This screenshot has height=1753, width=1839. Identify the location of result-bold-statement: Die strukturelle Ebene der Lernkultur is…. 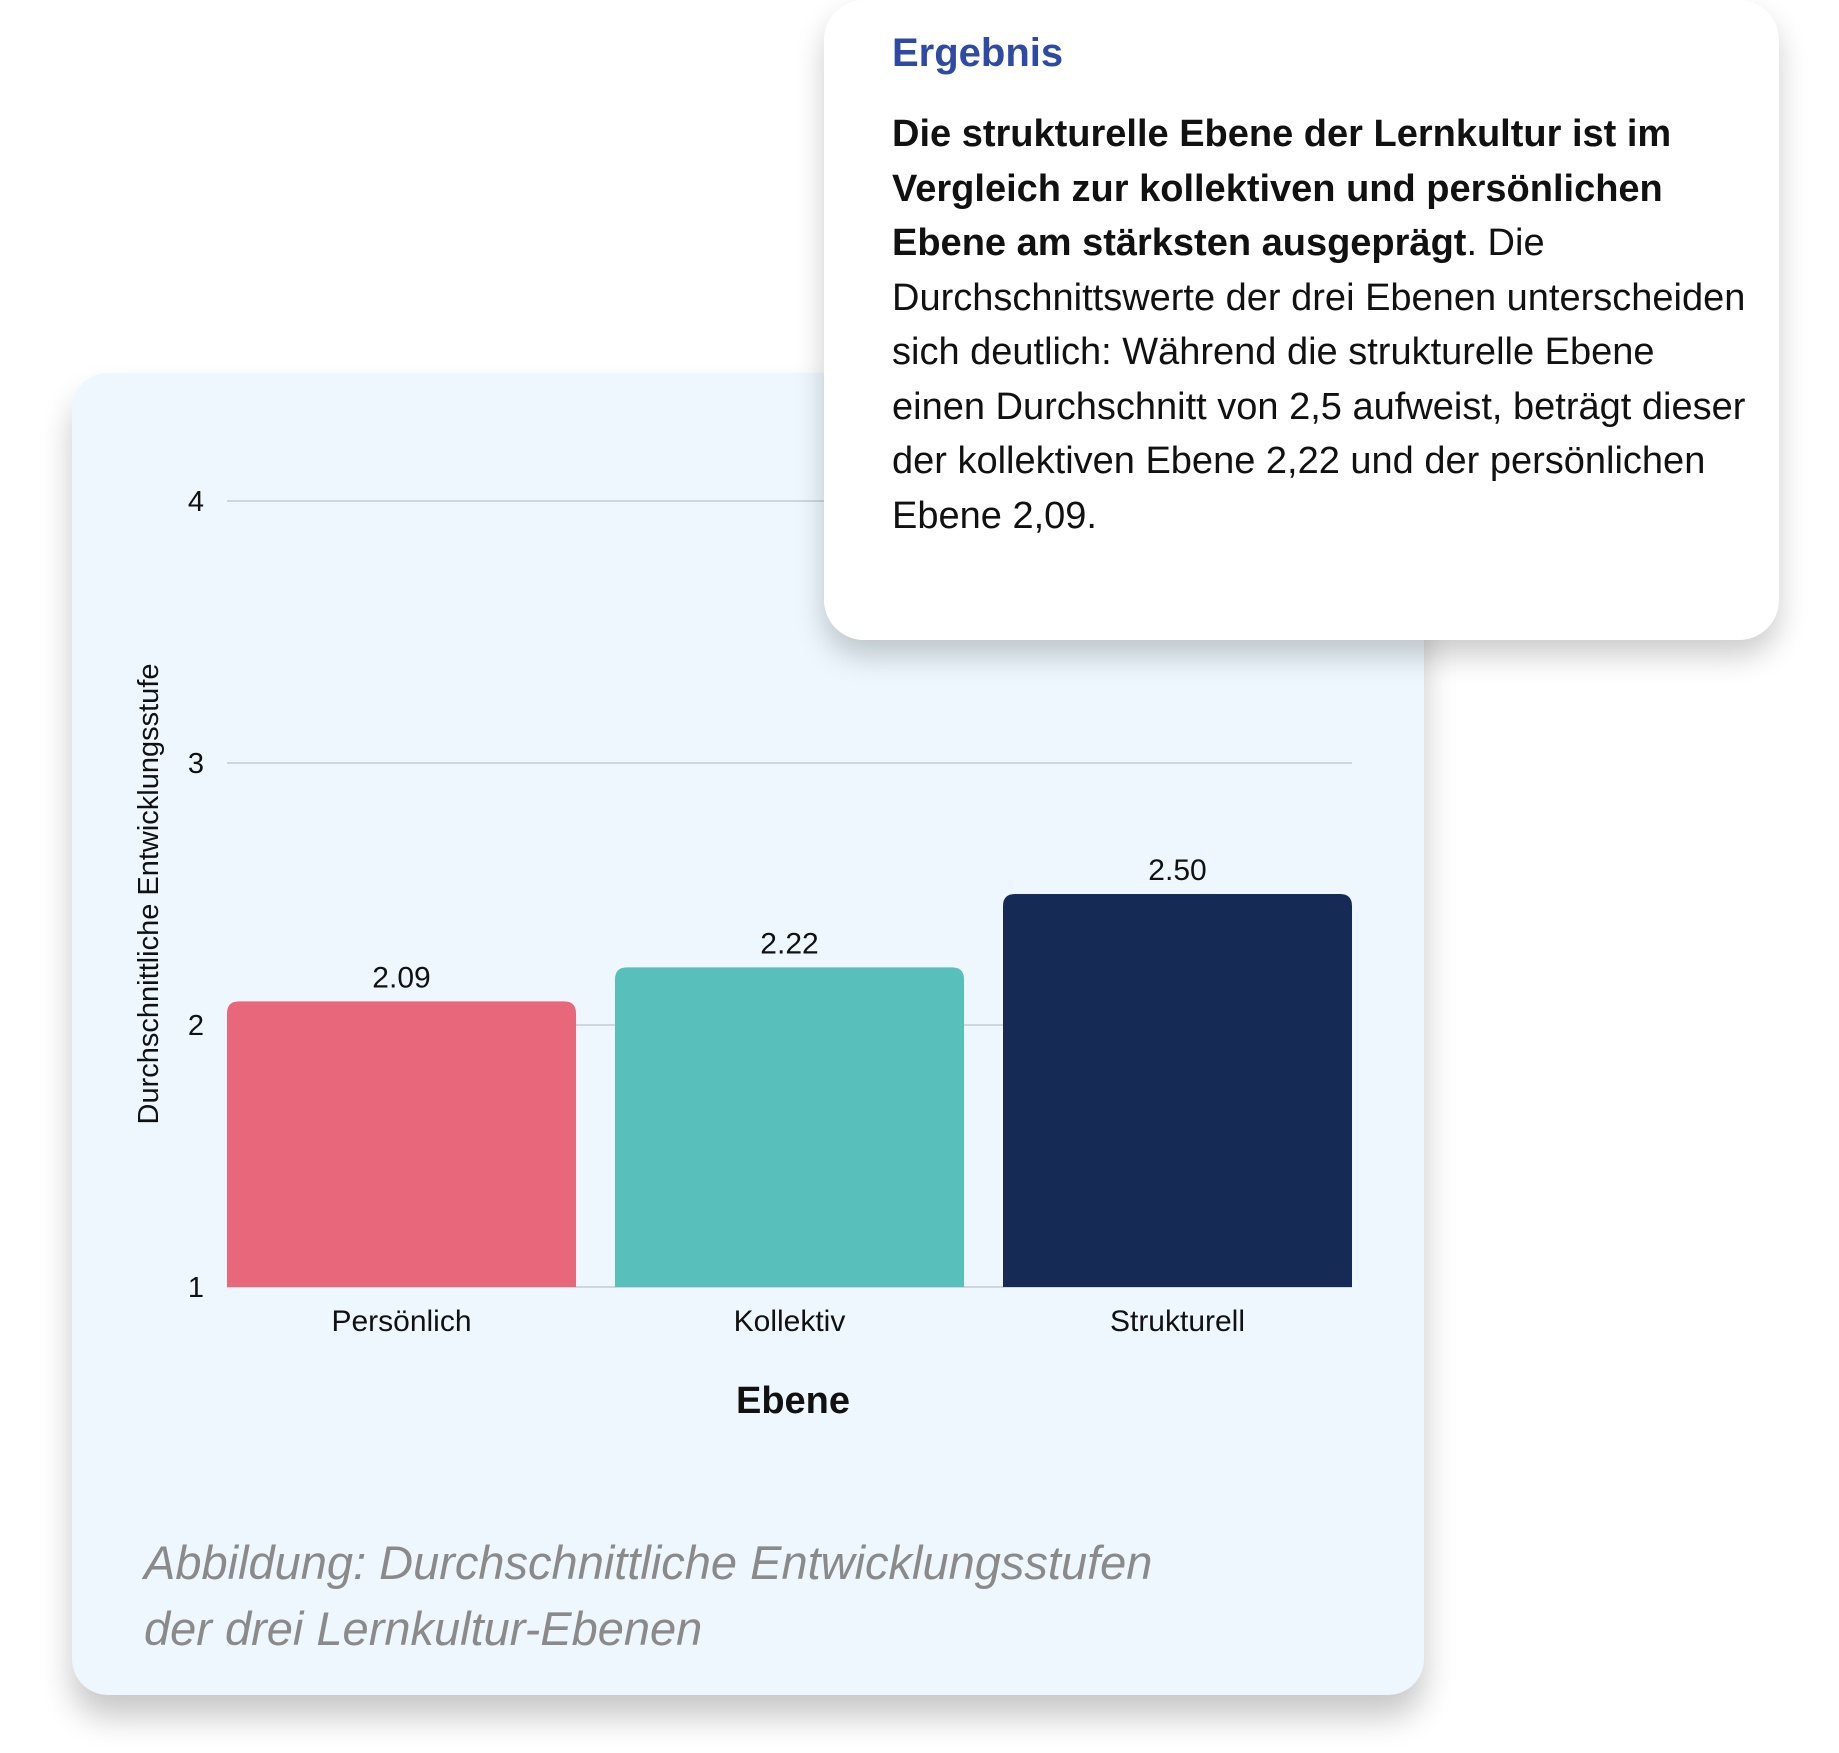
(1282, 188).